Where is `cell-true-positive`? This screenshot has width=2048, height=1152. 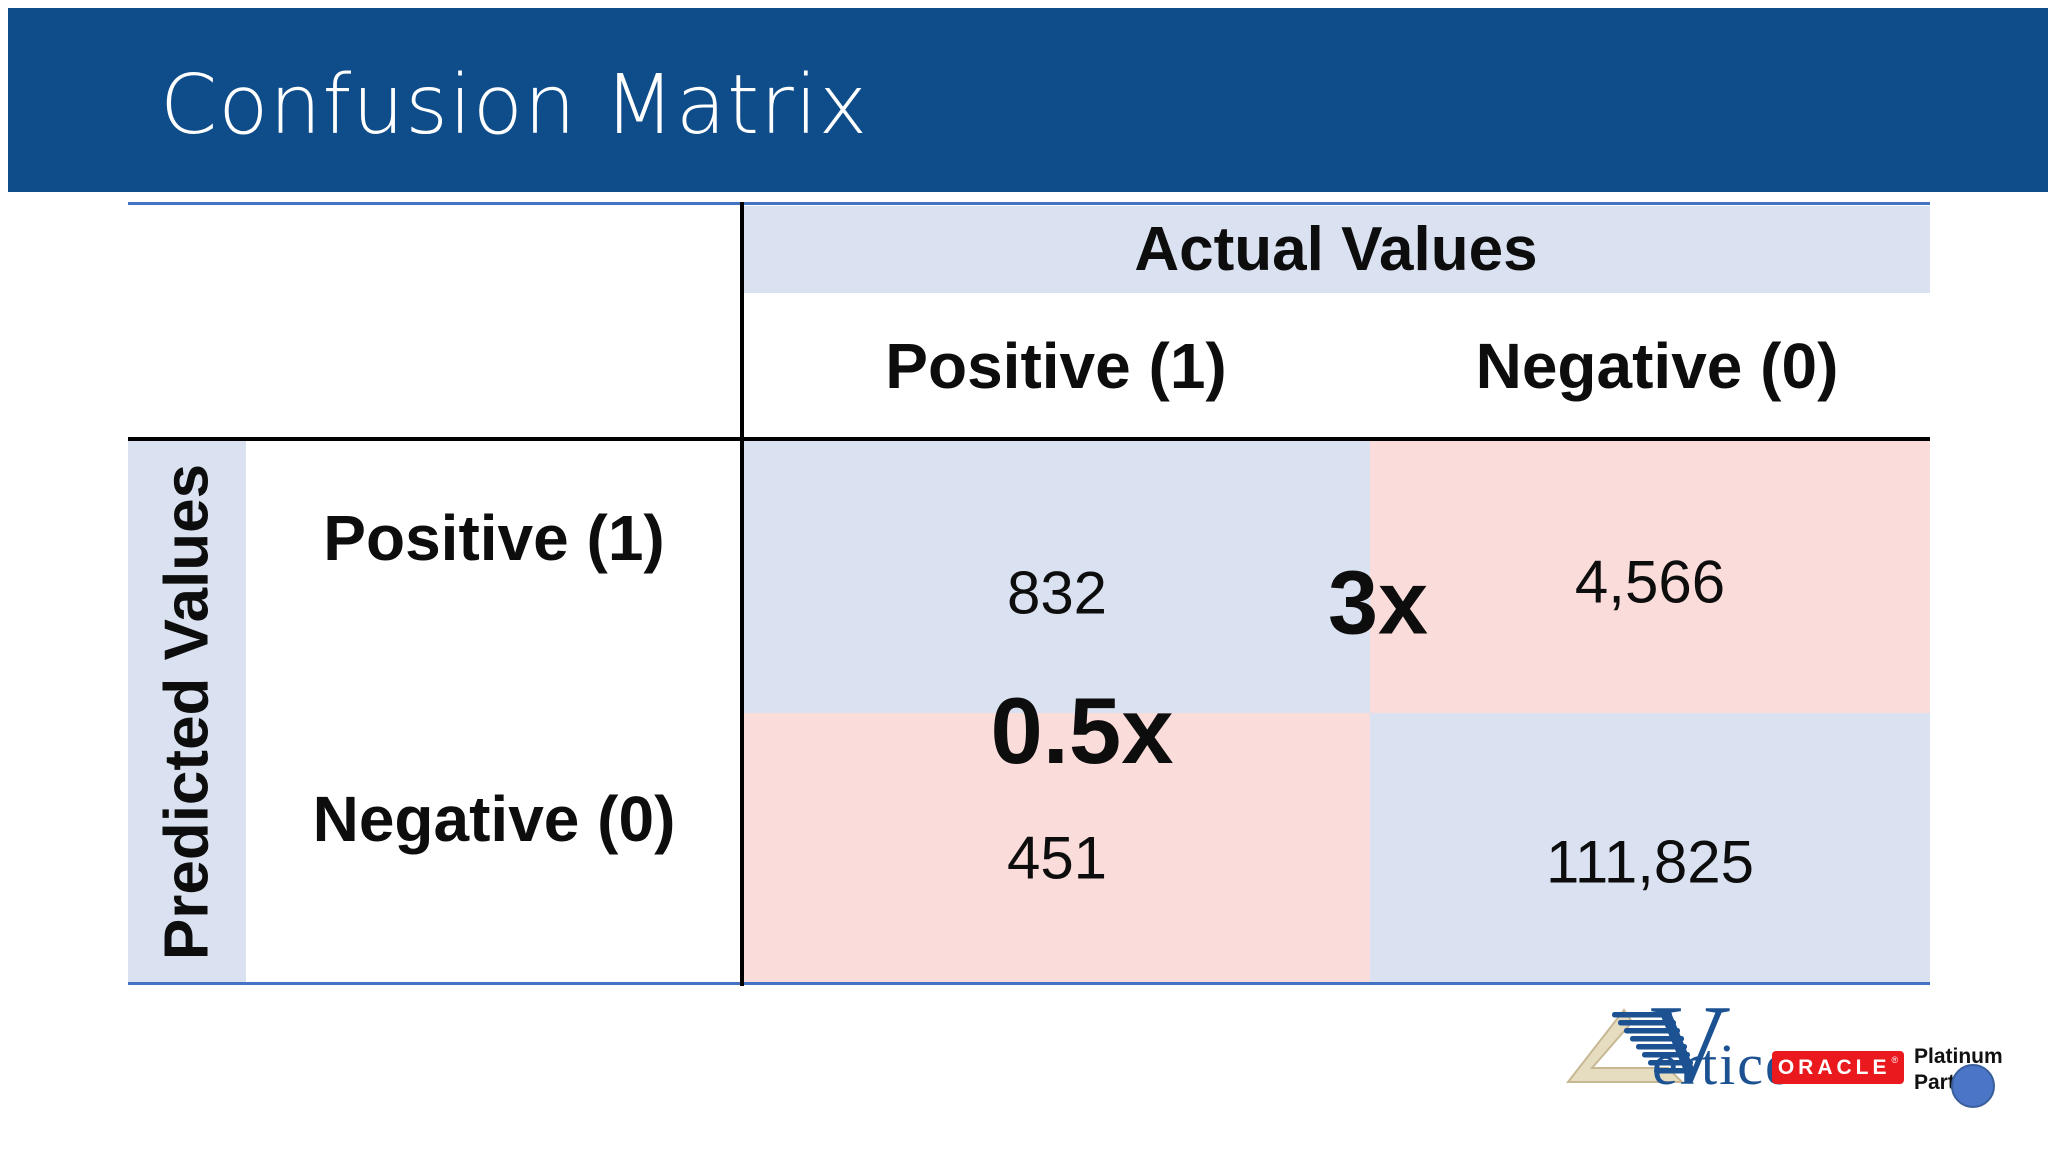 cell-true-positive is located at coordinates (1057, 577).